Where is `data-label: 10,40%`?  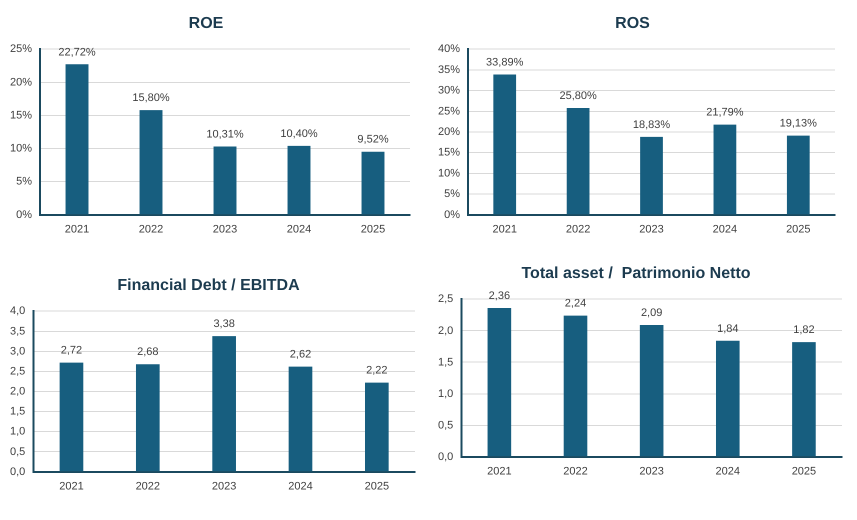 data-label: 10,40% is located at coordinates (299, 134).